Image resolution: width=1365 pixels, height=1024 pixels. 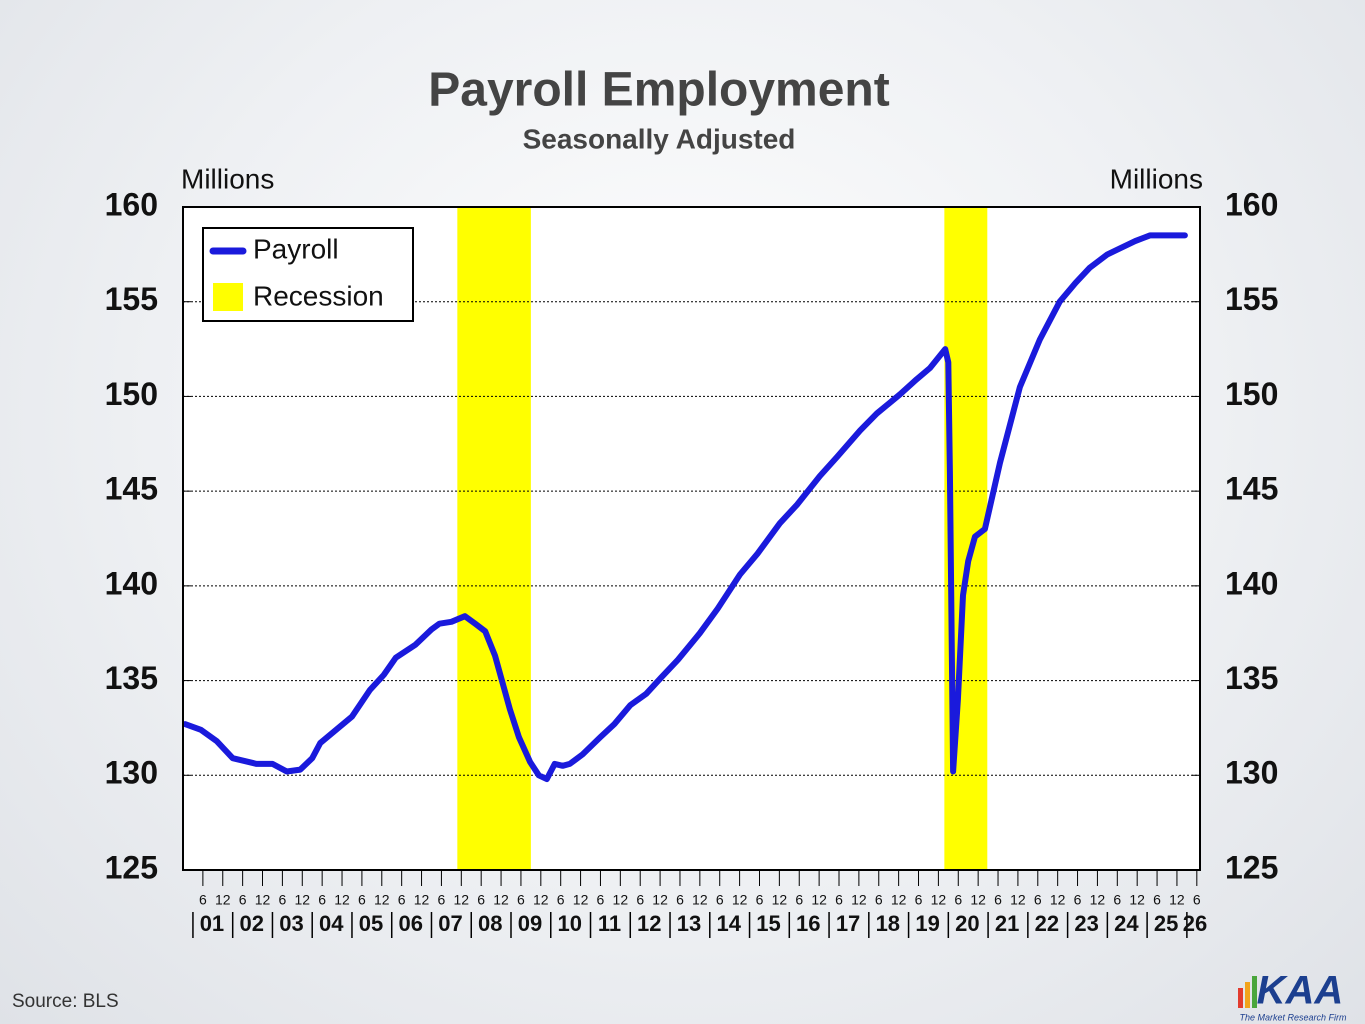 What do you see at coordinates (450, 923) in the screenshot?
I see `x-tick-label: 07` at bounding box center [450, 923].